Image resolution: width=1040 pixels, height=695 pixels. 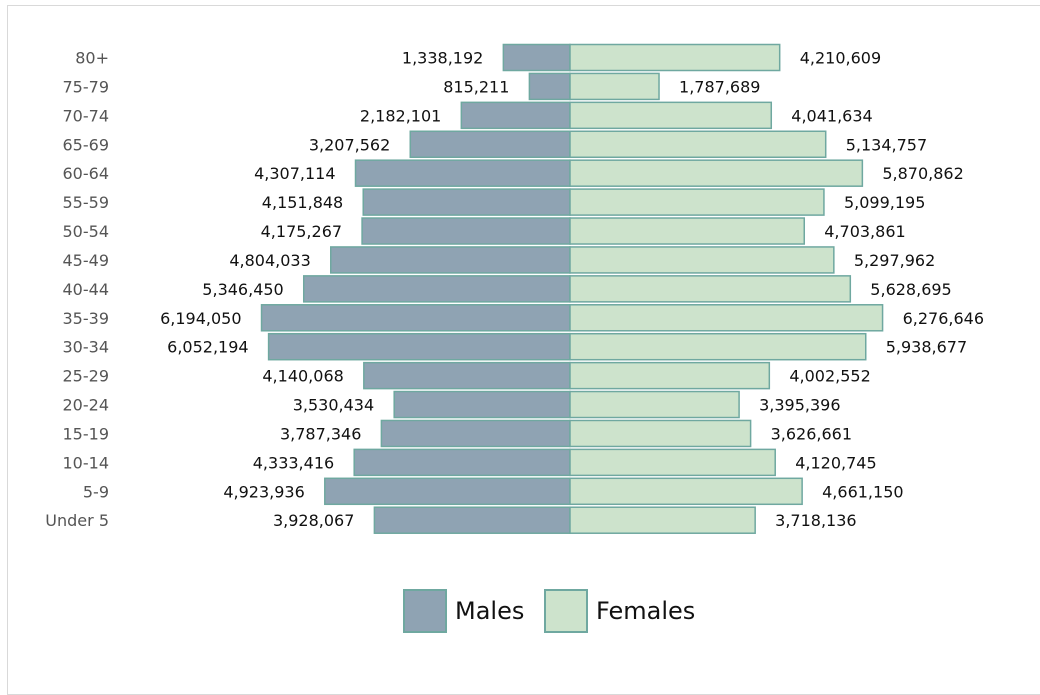 I want to click on value-label-male-15: 4,923,936, so click(x=263, y=491).